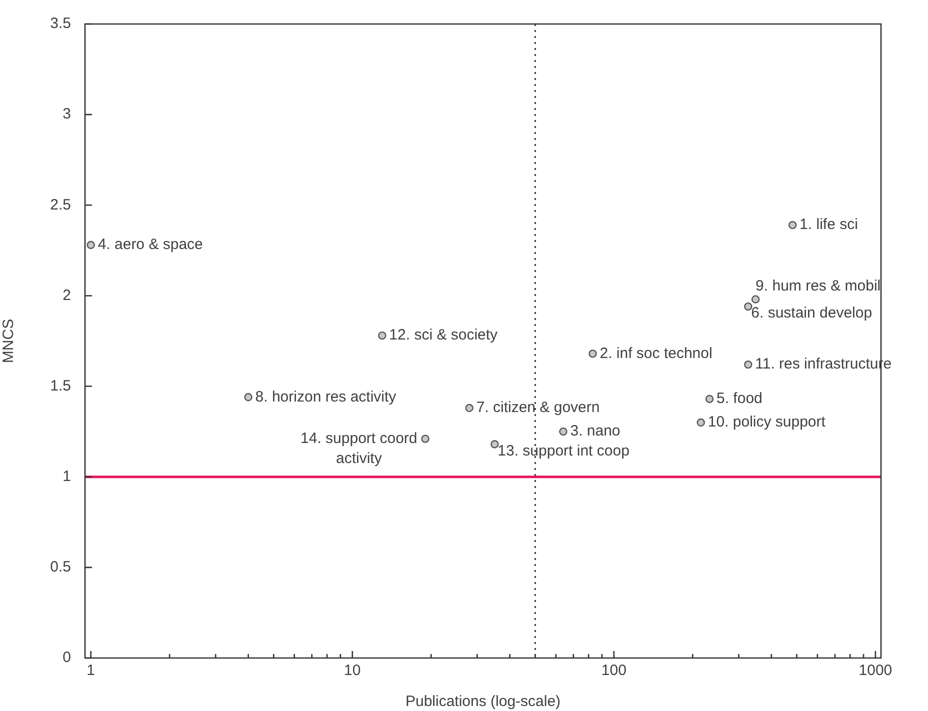 This screenshot has width=928, height=711. Describe the element at coordinates (613, 671) in the screenshot. I see `x-tick-label: 100` at that location.